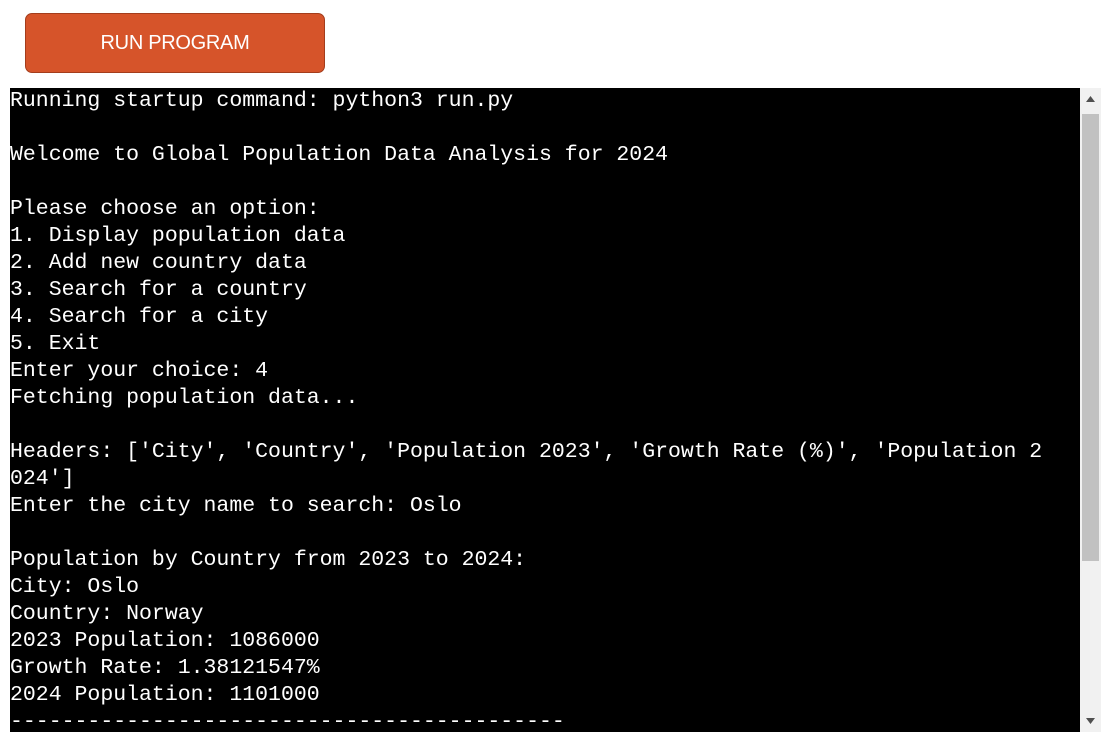 This screenshot has height=732, width=1101. I want to click on terminal-line: 2024 Population: 1101000, so click(165, 695).